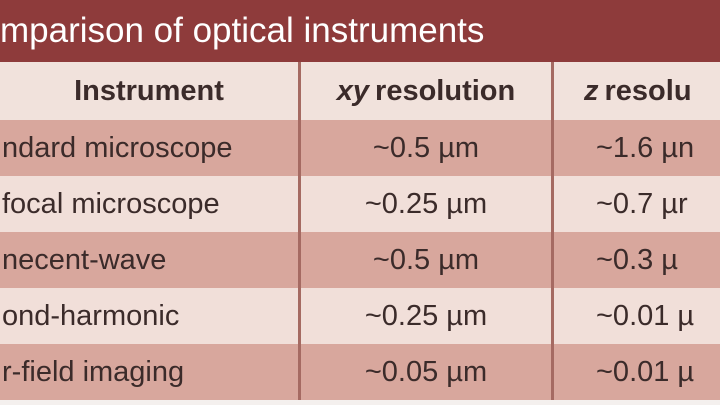 This screenshot has width=720, height=405. Describe the element at coordinates (150, 148) in the screenshot. I see `table-cell: ndard microscope` at that location.